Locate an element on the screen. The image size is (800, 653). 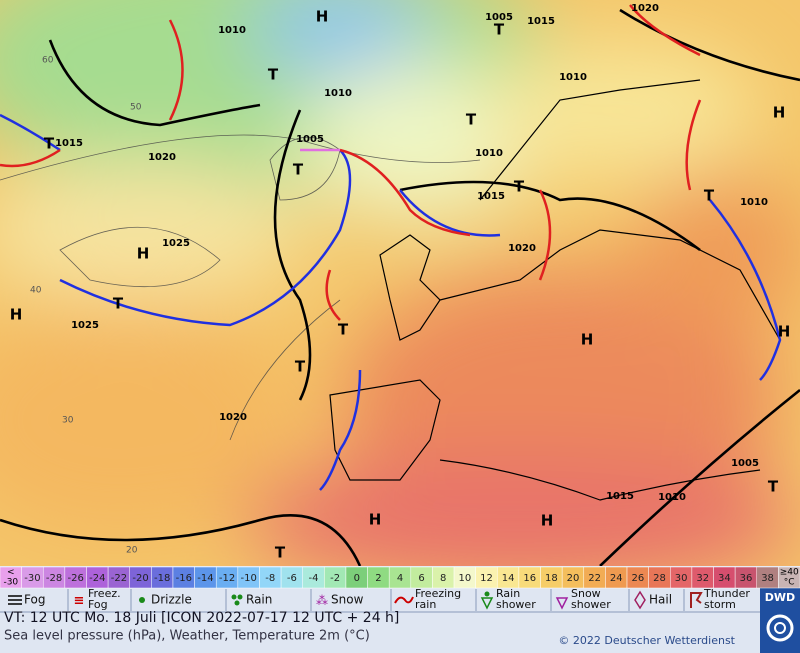
latitude-label: 60 is located at coordinates (48, 61).